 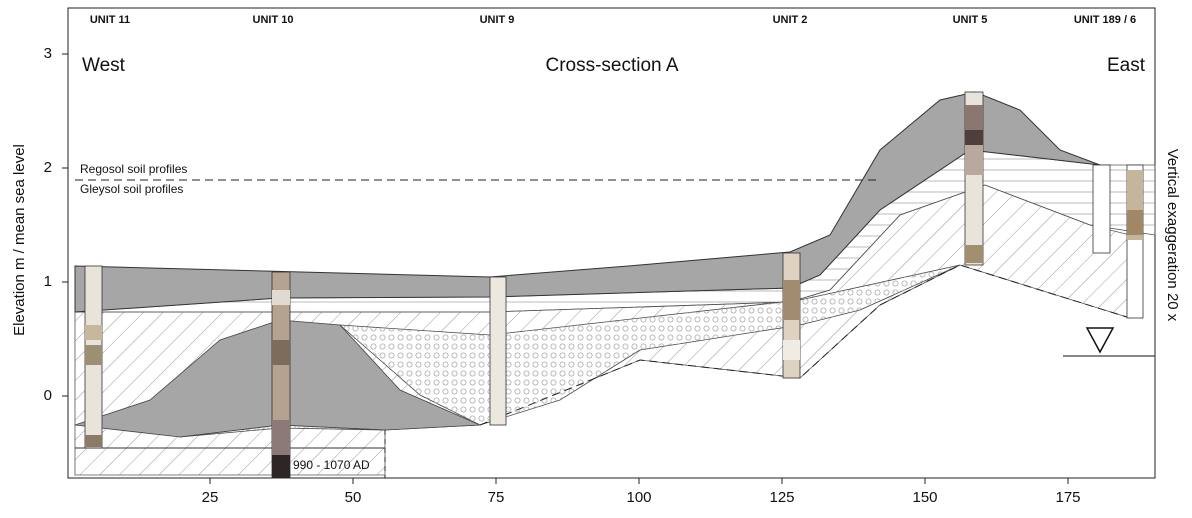 What do you see at coordinates (48, 167) in the screenshot?
I see `y-tick-label: 2` at bounding box center [48, 167].